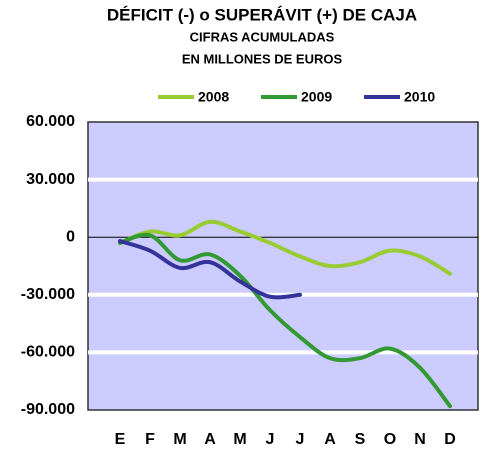 This screenshot has width=500, height=454. Describe the element at coordinates (450, 439) in the screenshot. I see `x-tick-label: D` at that location.